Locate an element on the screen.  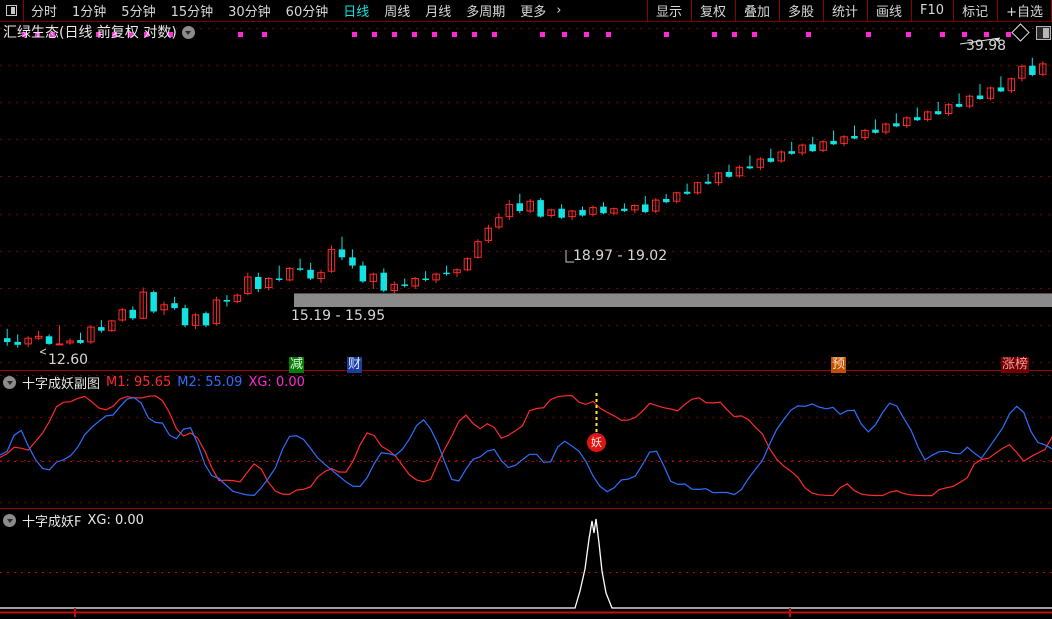
tool-adjust: 复权 is located at coordinates (712, 10).